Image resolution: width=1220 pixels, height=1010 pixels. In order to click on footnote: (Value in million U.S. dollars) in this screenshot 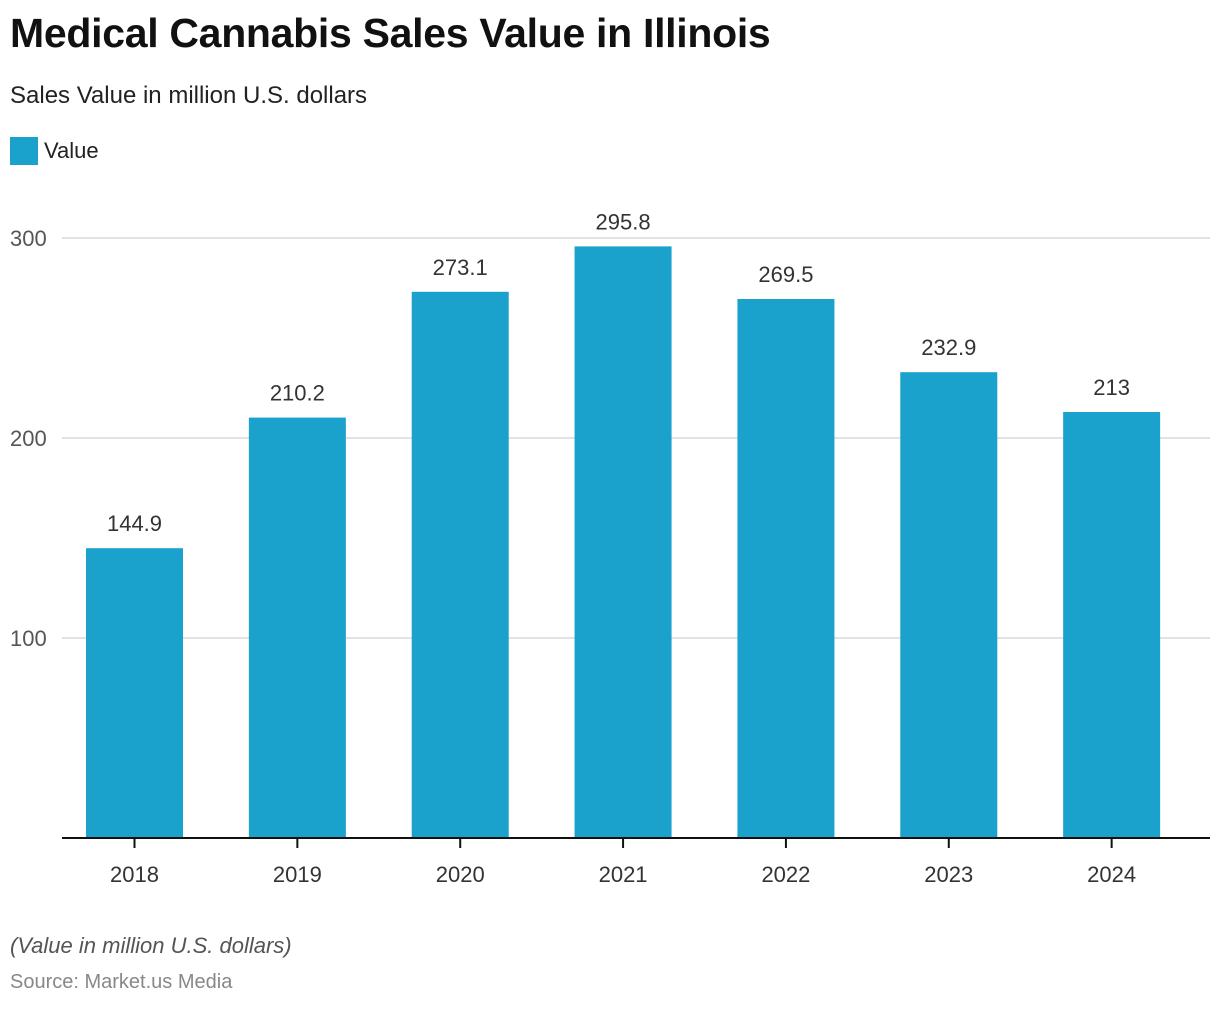, I will do `click(151, 945)`.